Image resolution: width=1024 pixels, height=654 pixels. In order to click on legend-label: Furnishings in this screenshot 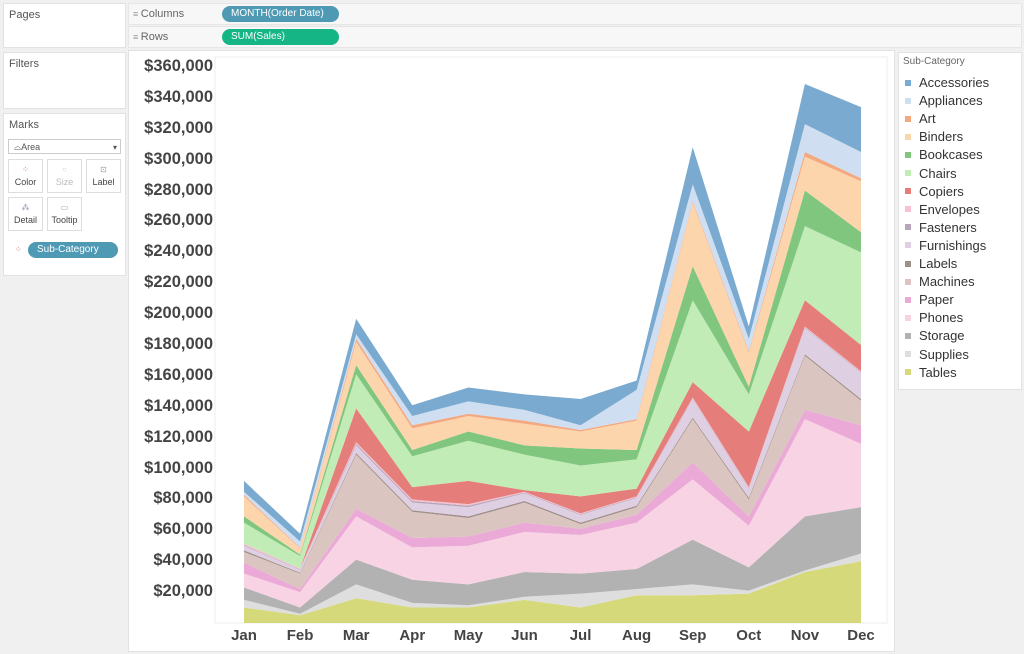, I will do `click(953, 245)`.